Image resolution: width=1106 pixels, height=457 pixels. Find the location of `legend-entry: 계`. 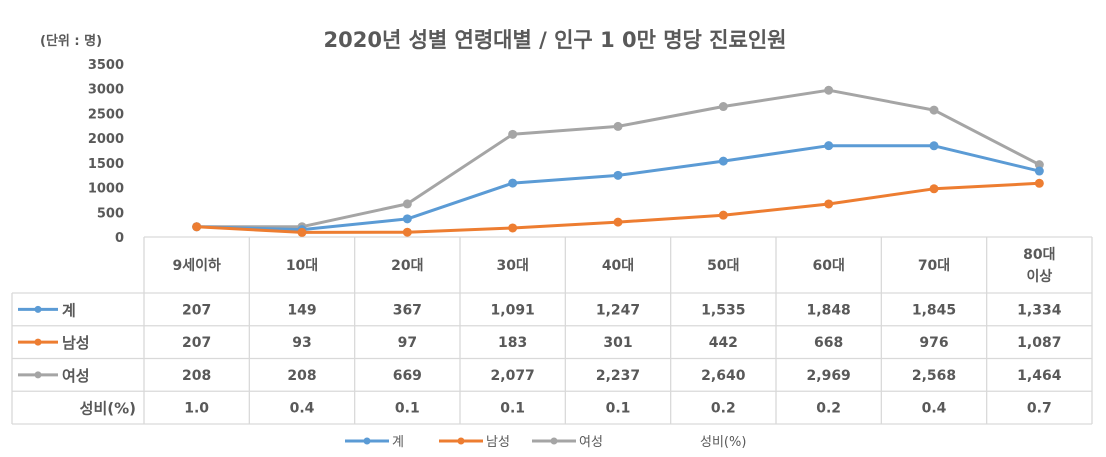

legend-entry: 계 is located at coordinates (374, 442).